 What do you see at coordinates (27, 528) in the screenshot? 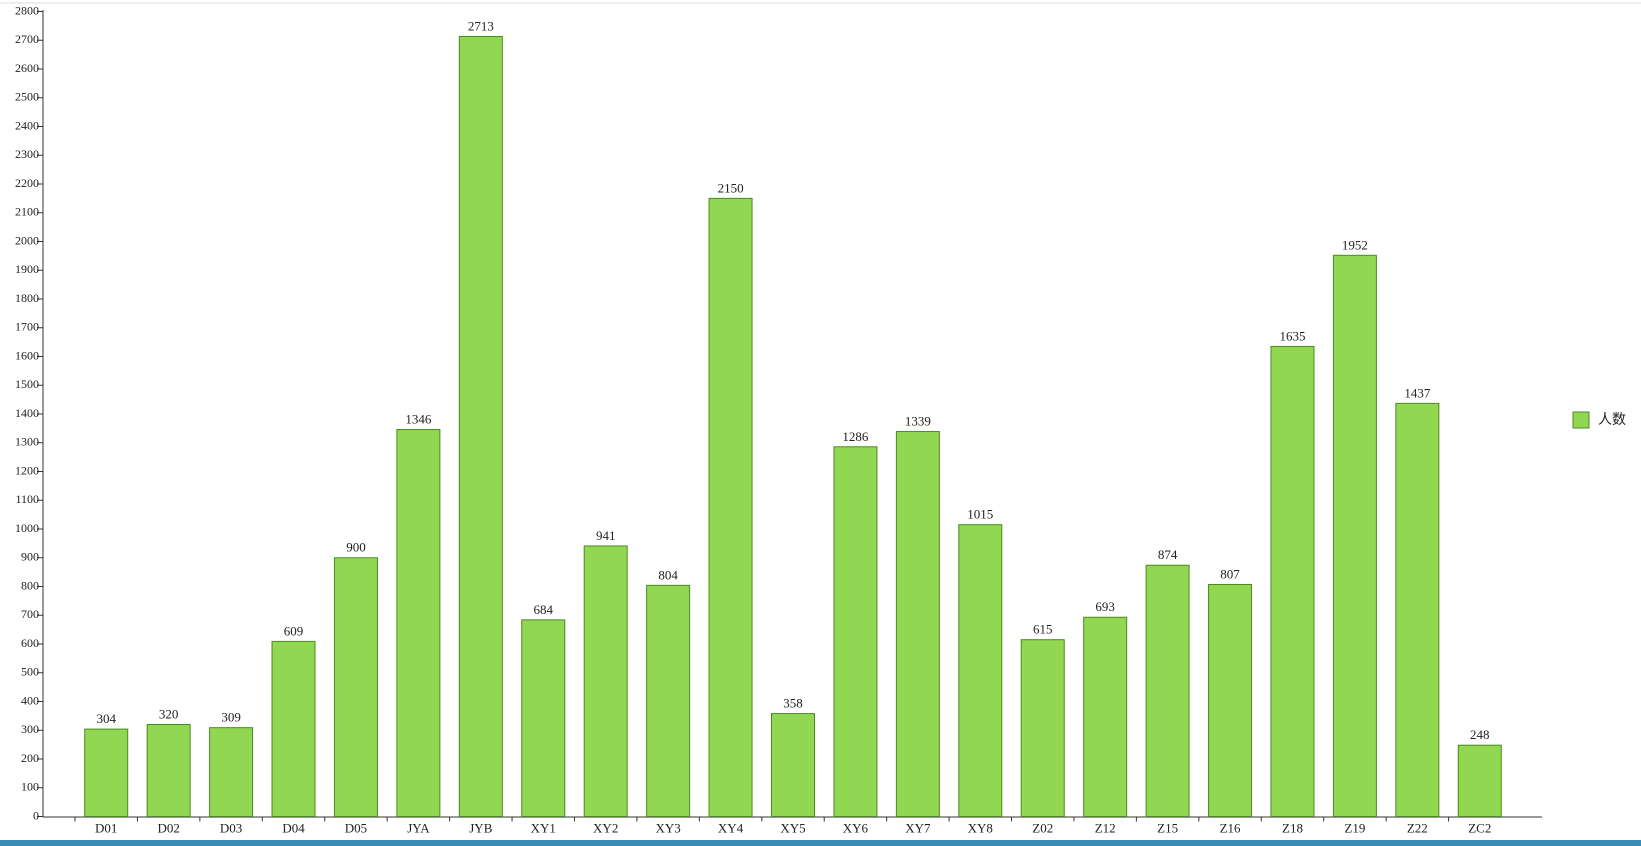
I see `y-tick-label: 1000` at bounding box center [27, 528].